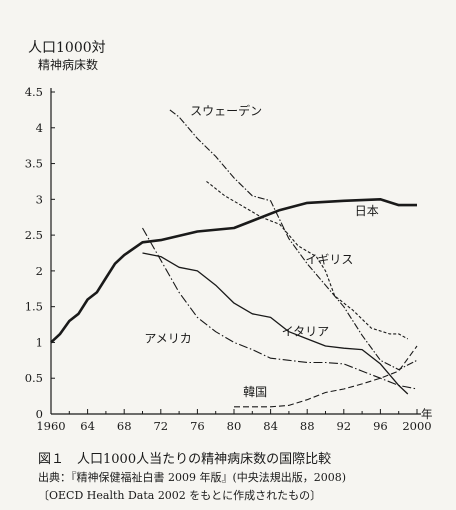  What do you see at coordinates (87, 426) in the screenshot?
I see `x-tick-label: 64` at bounding box center [87, 426].